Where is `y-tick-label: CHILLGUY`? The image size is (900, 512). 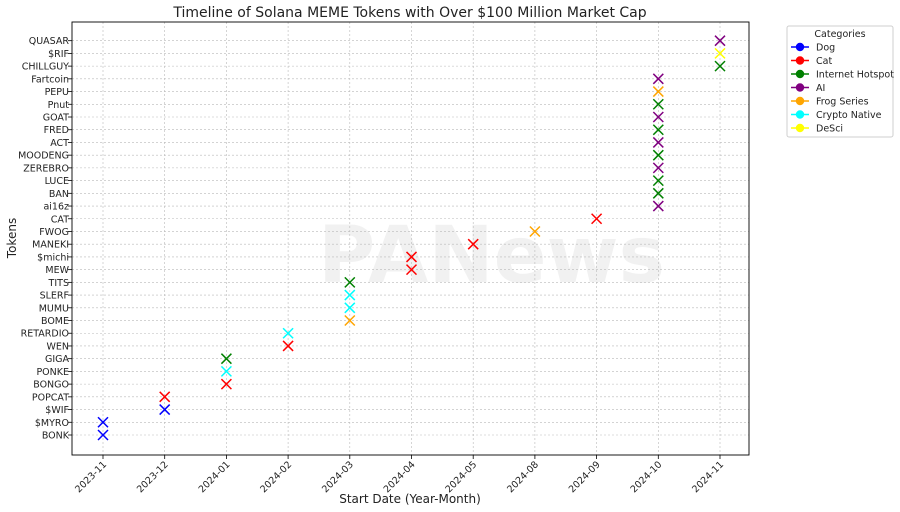
y-tick-label: CHILLGUY is located at coordinates (45, 67).